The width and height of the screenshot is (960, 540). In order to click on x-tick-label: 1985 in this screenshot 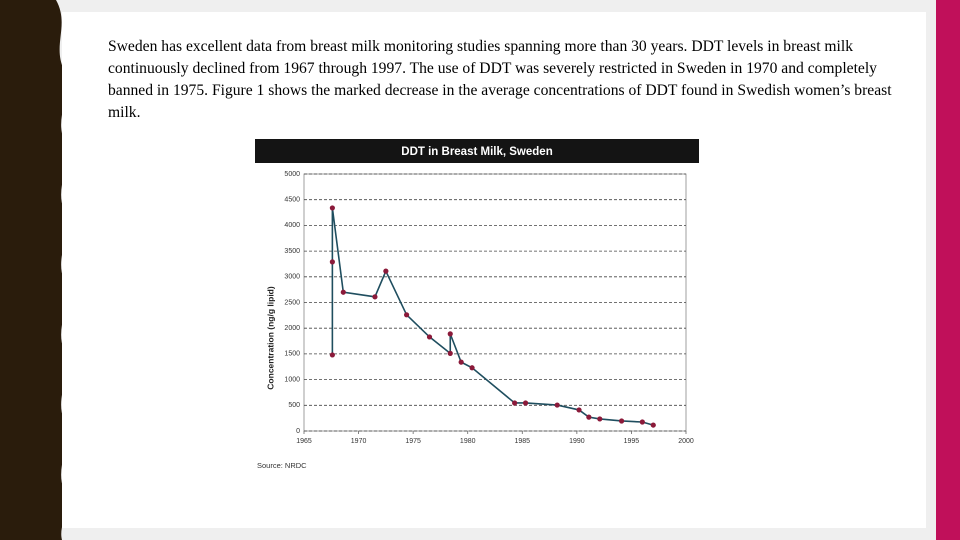, I will do `click(522, 441)`.